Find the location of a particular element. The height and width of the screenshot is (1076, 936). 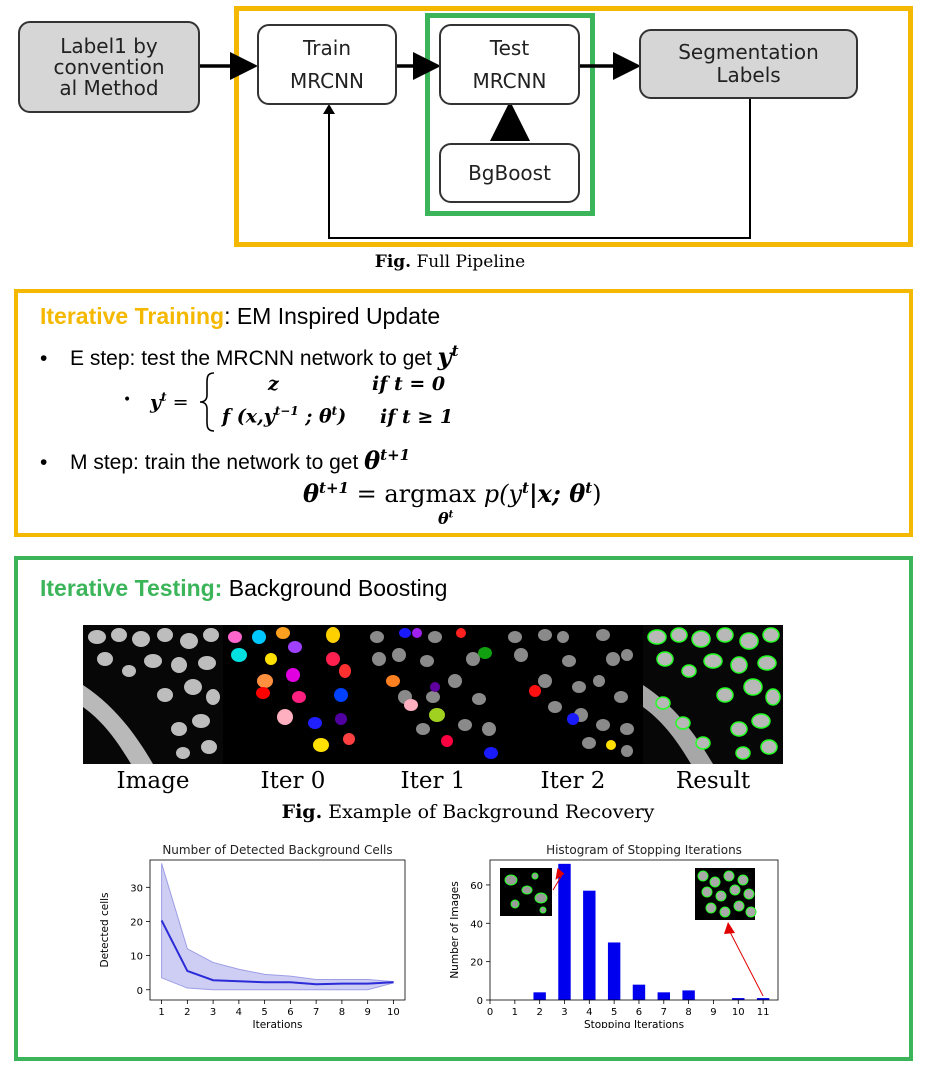

estep-text: E step: test the MRCNN network to get is located at coordinates (254, 358).